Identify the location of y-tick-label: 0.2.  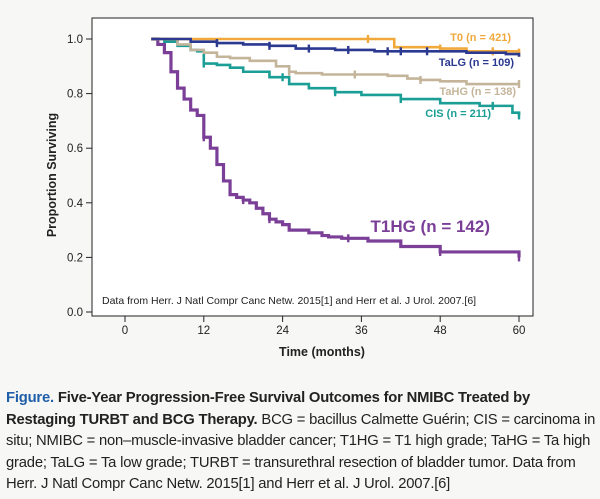
(75, 258).